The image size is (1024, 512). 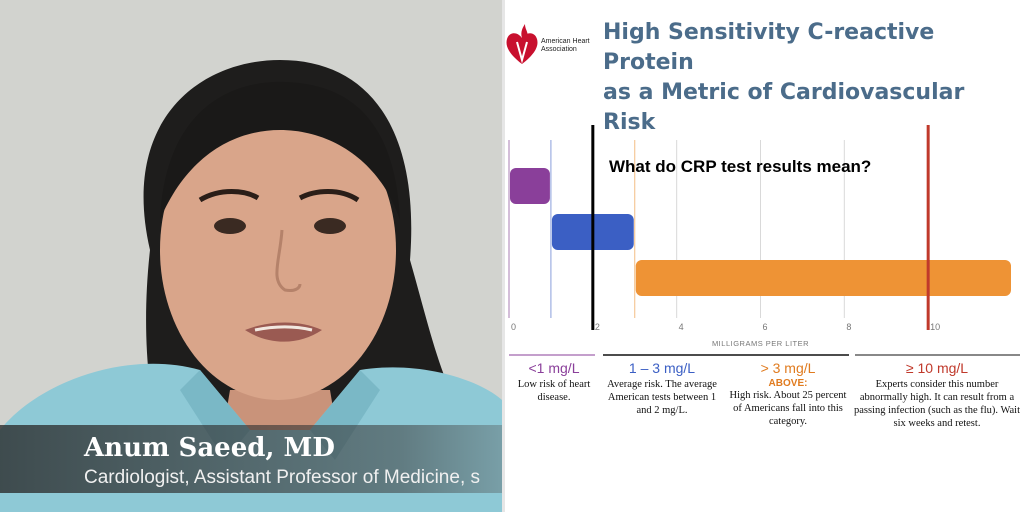 What do you see at coordinates (935, 327) in the screenshot?
I see `x-tick-label: 10` at bounding box center [935, 327].